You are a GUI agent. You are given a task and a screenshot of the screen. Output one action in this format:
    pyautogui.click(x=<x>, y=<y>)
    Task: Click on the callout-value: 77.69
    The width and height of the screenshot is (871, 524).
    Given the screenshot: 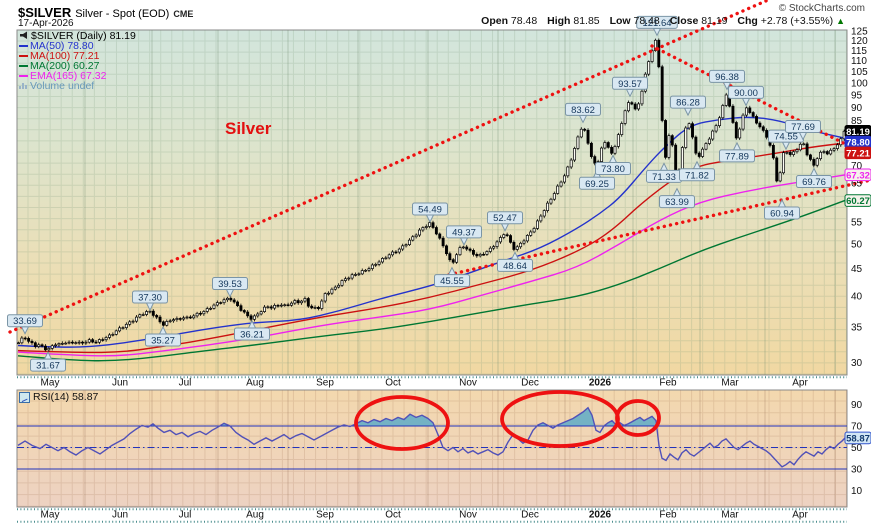 What is the action you would take?
    pyautogui.click(x=803, y=127)
    